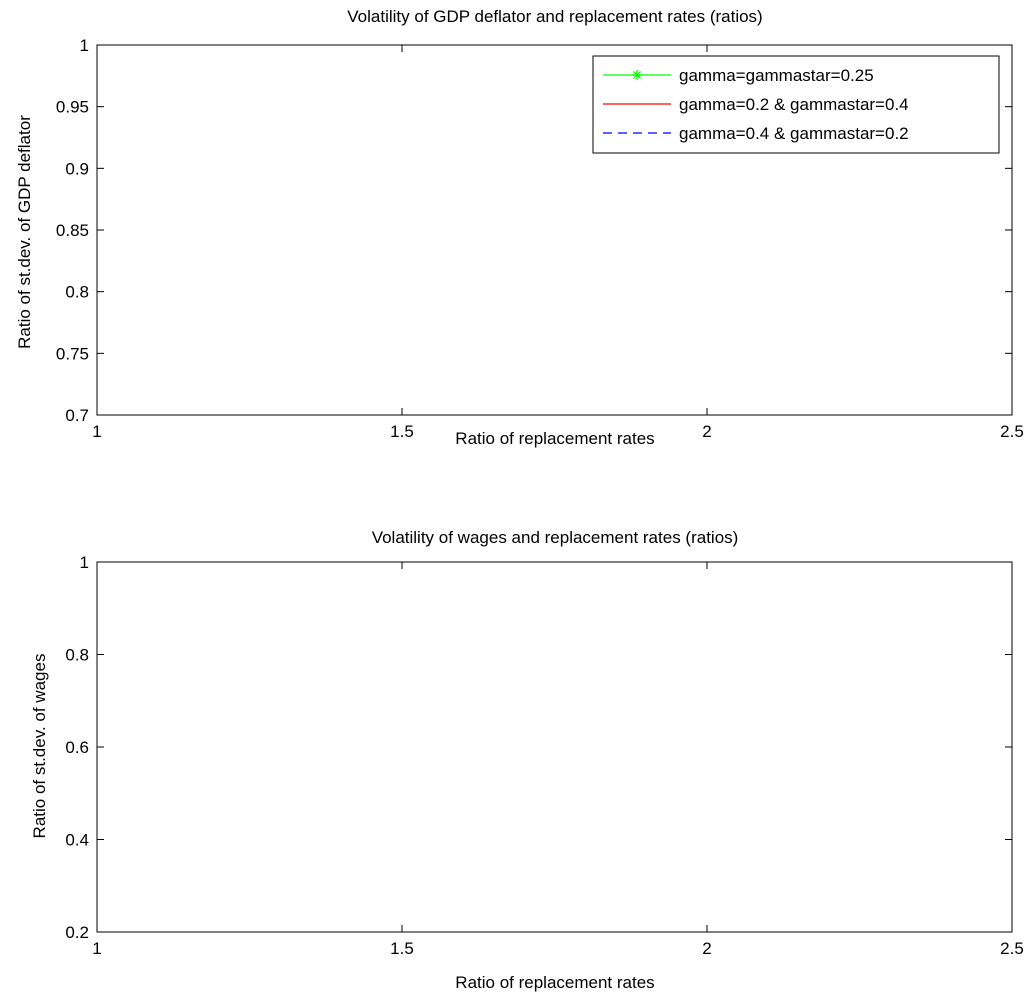 The height and width of the screenshot is (996, 1029). Describe the element at coordinates (39, 746) in the screenshot. I see `y-axis-label: Ratio of st.dev. of wages` at that location.